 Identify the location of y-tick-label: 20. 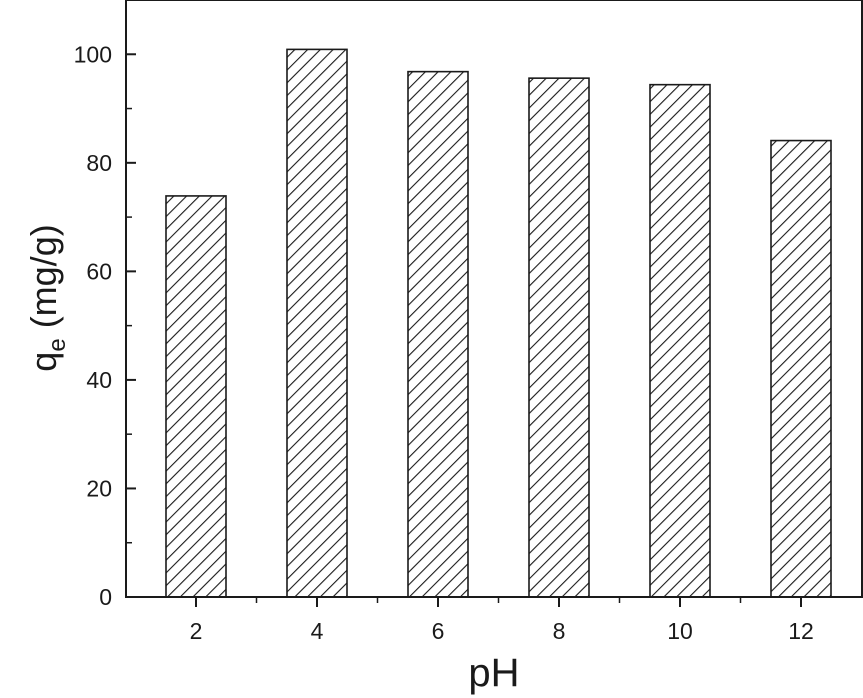
(99, 488).